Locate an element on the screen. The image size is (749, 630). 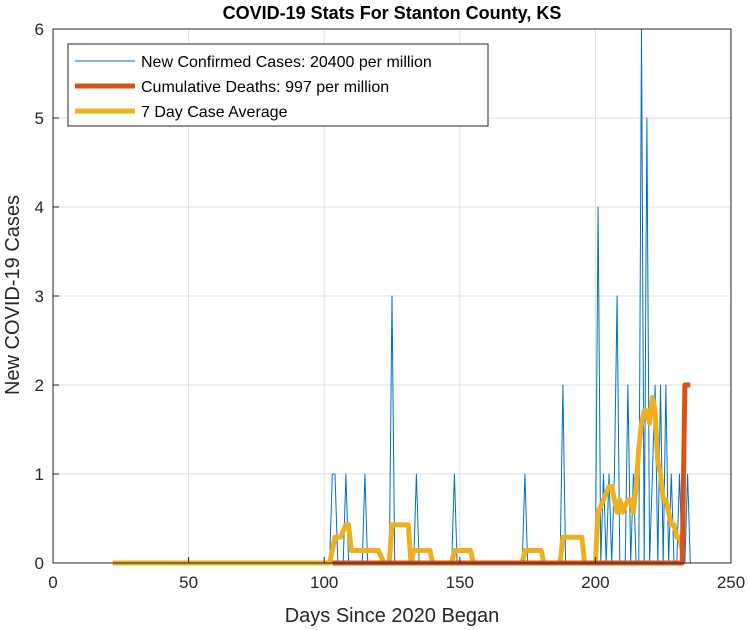
y-tick-label: 3 is located at coordinates (39, 296).